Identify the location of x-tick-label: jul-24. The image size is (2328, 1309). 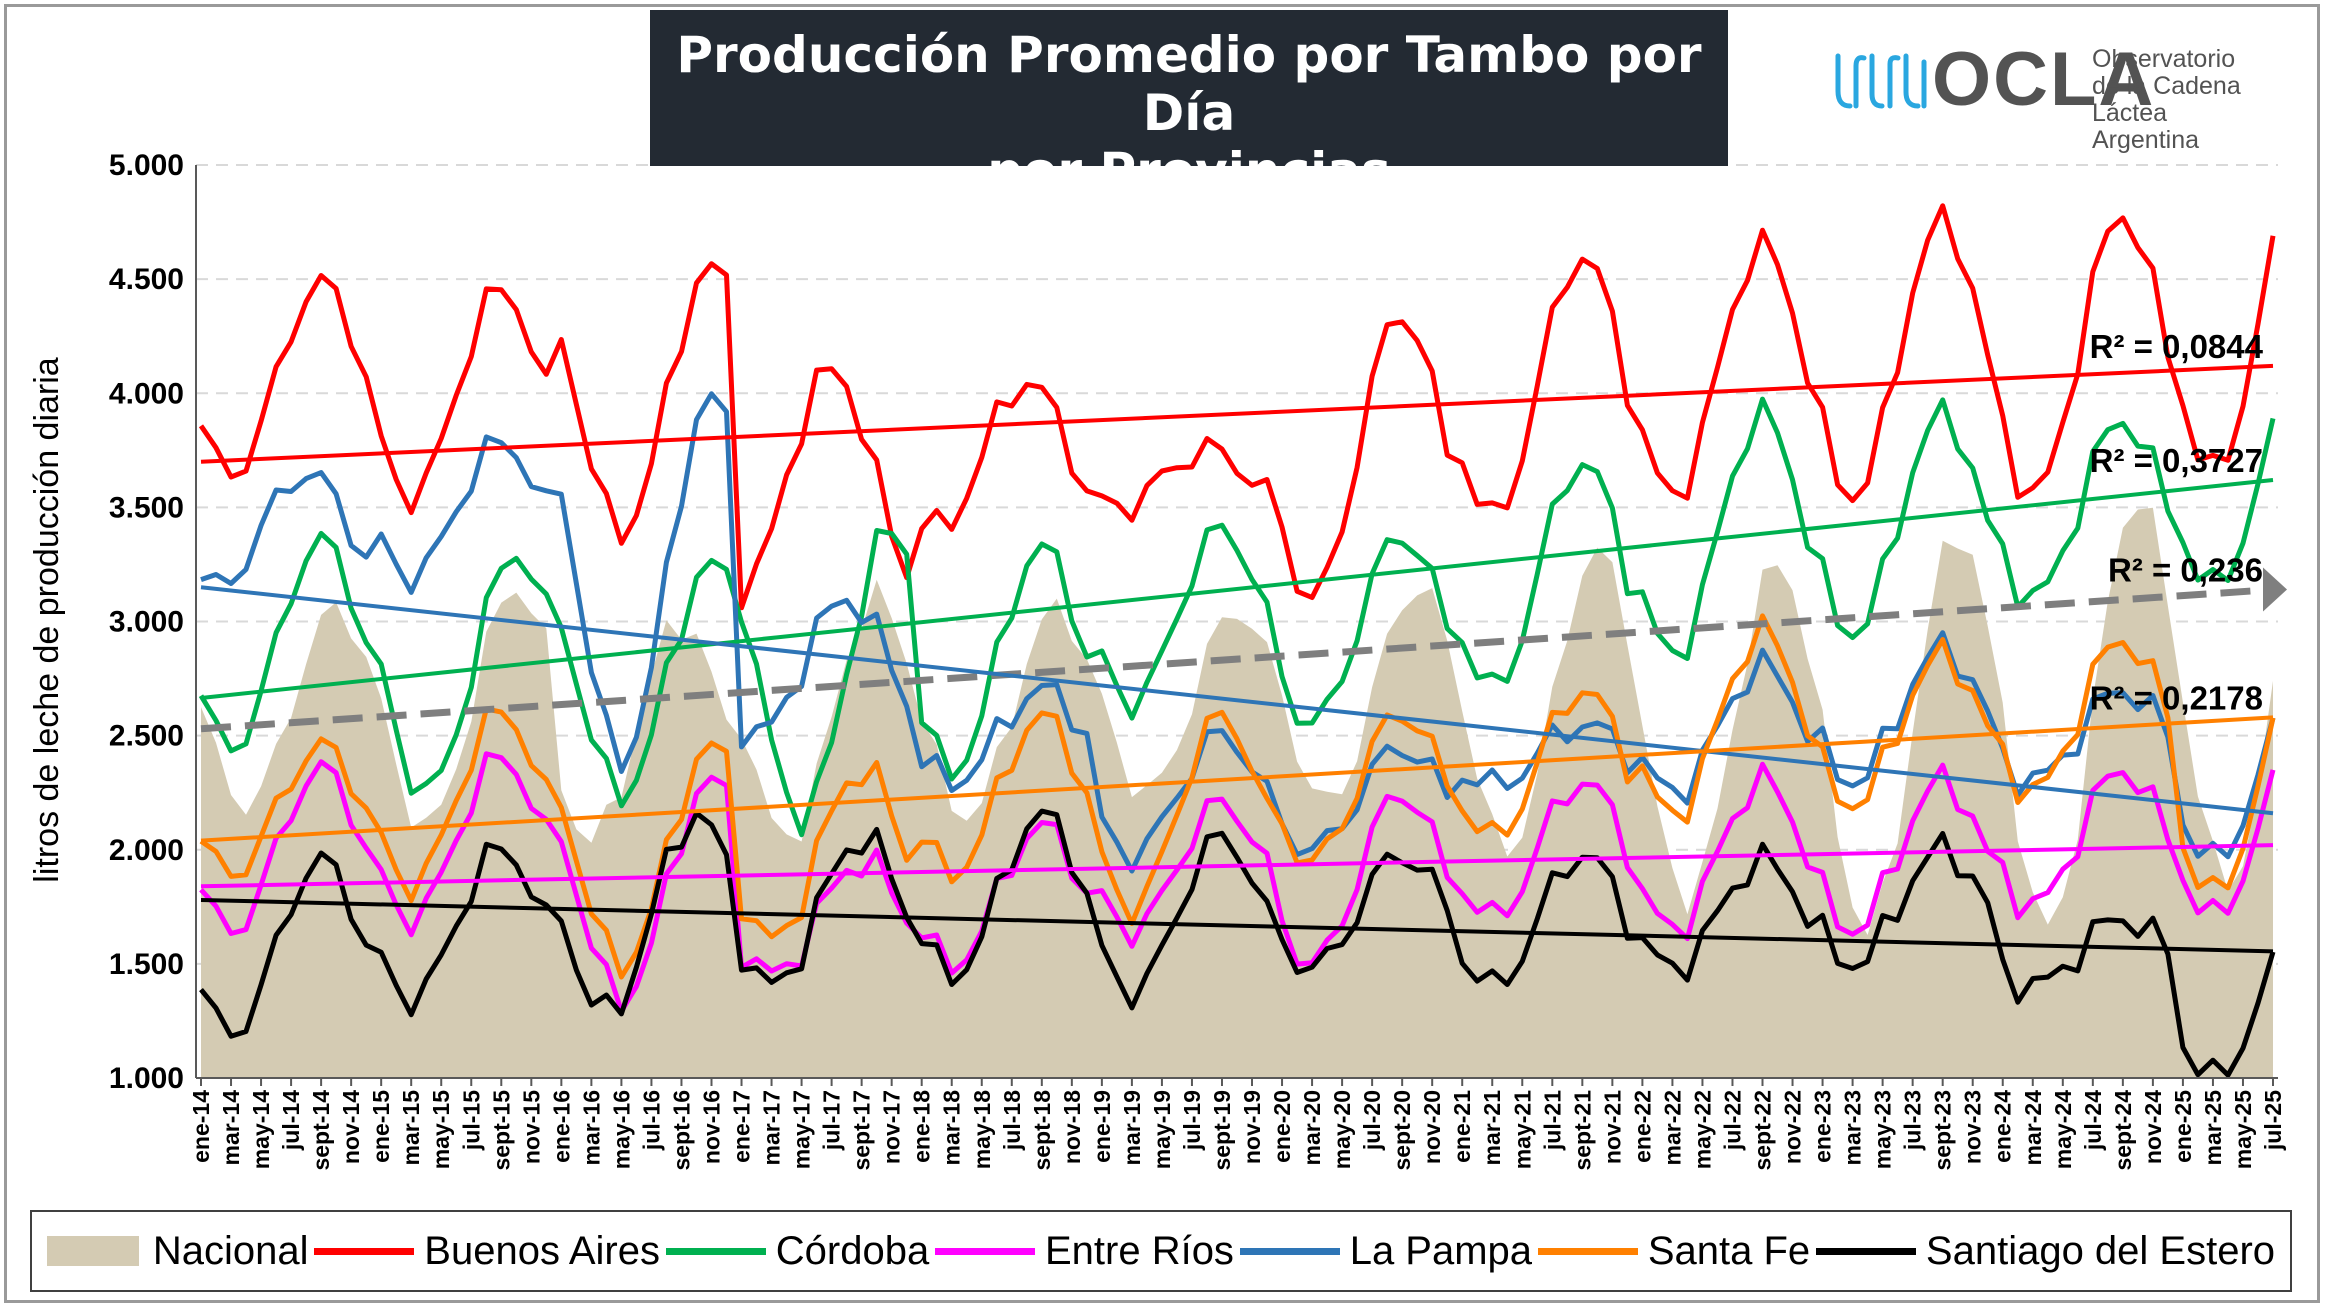
(2093, 1120).